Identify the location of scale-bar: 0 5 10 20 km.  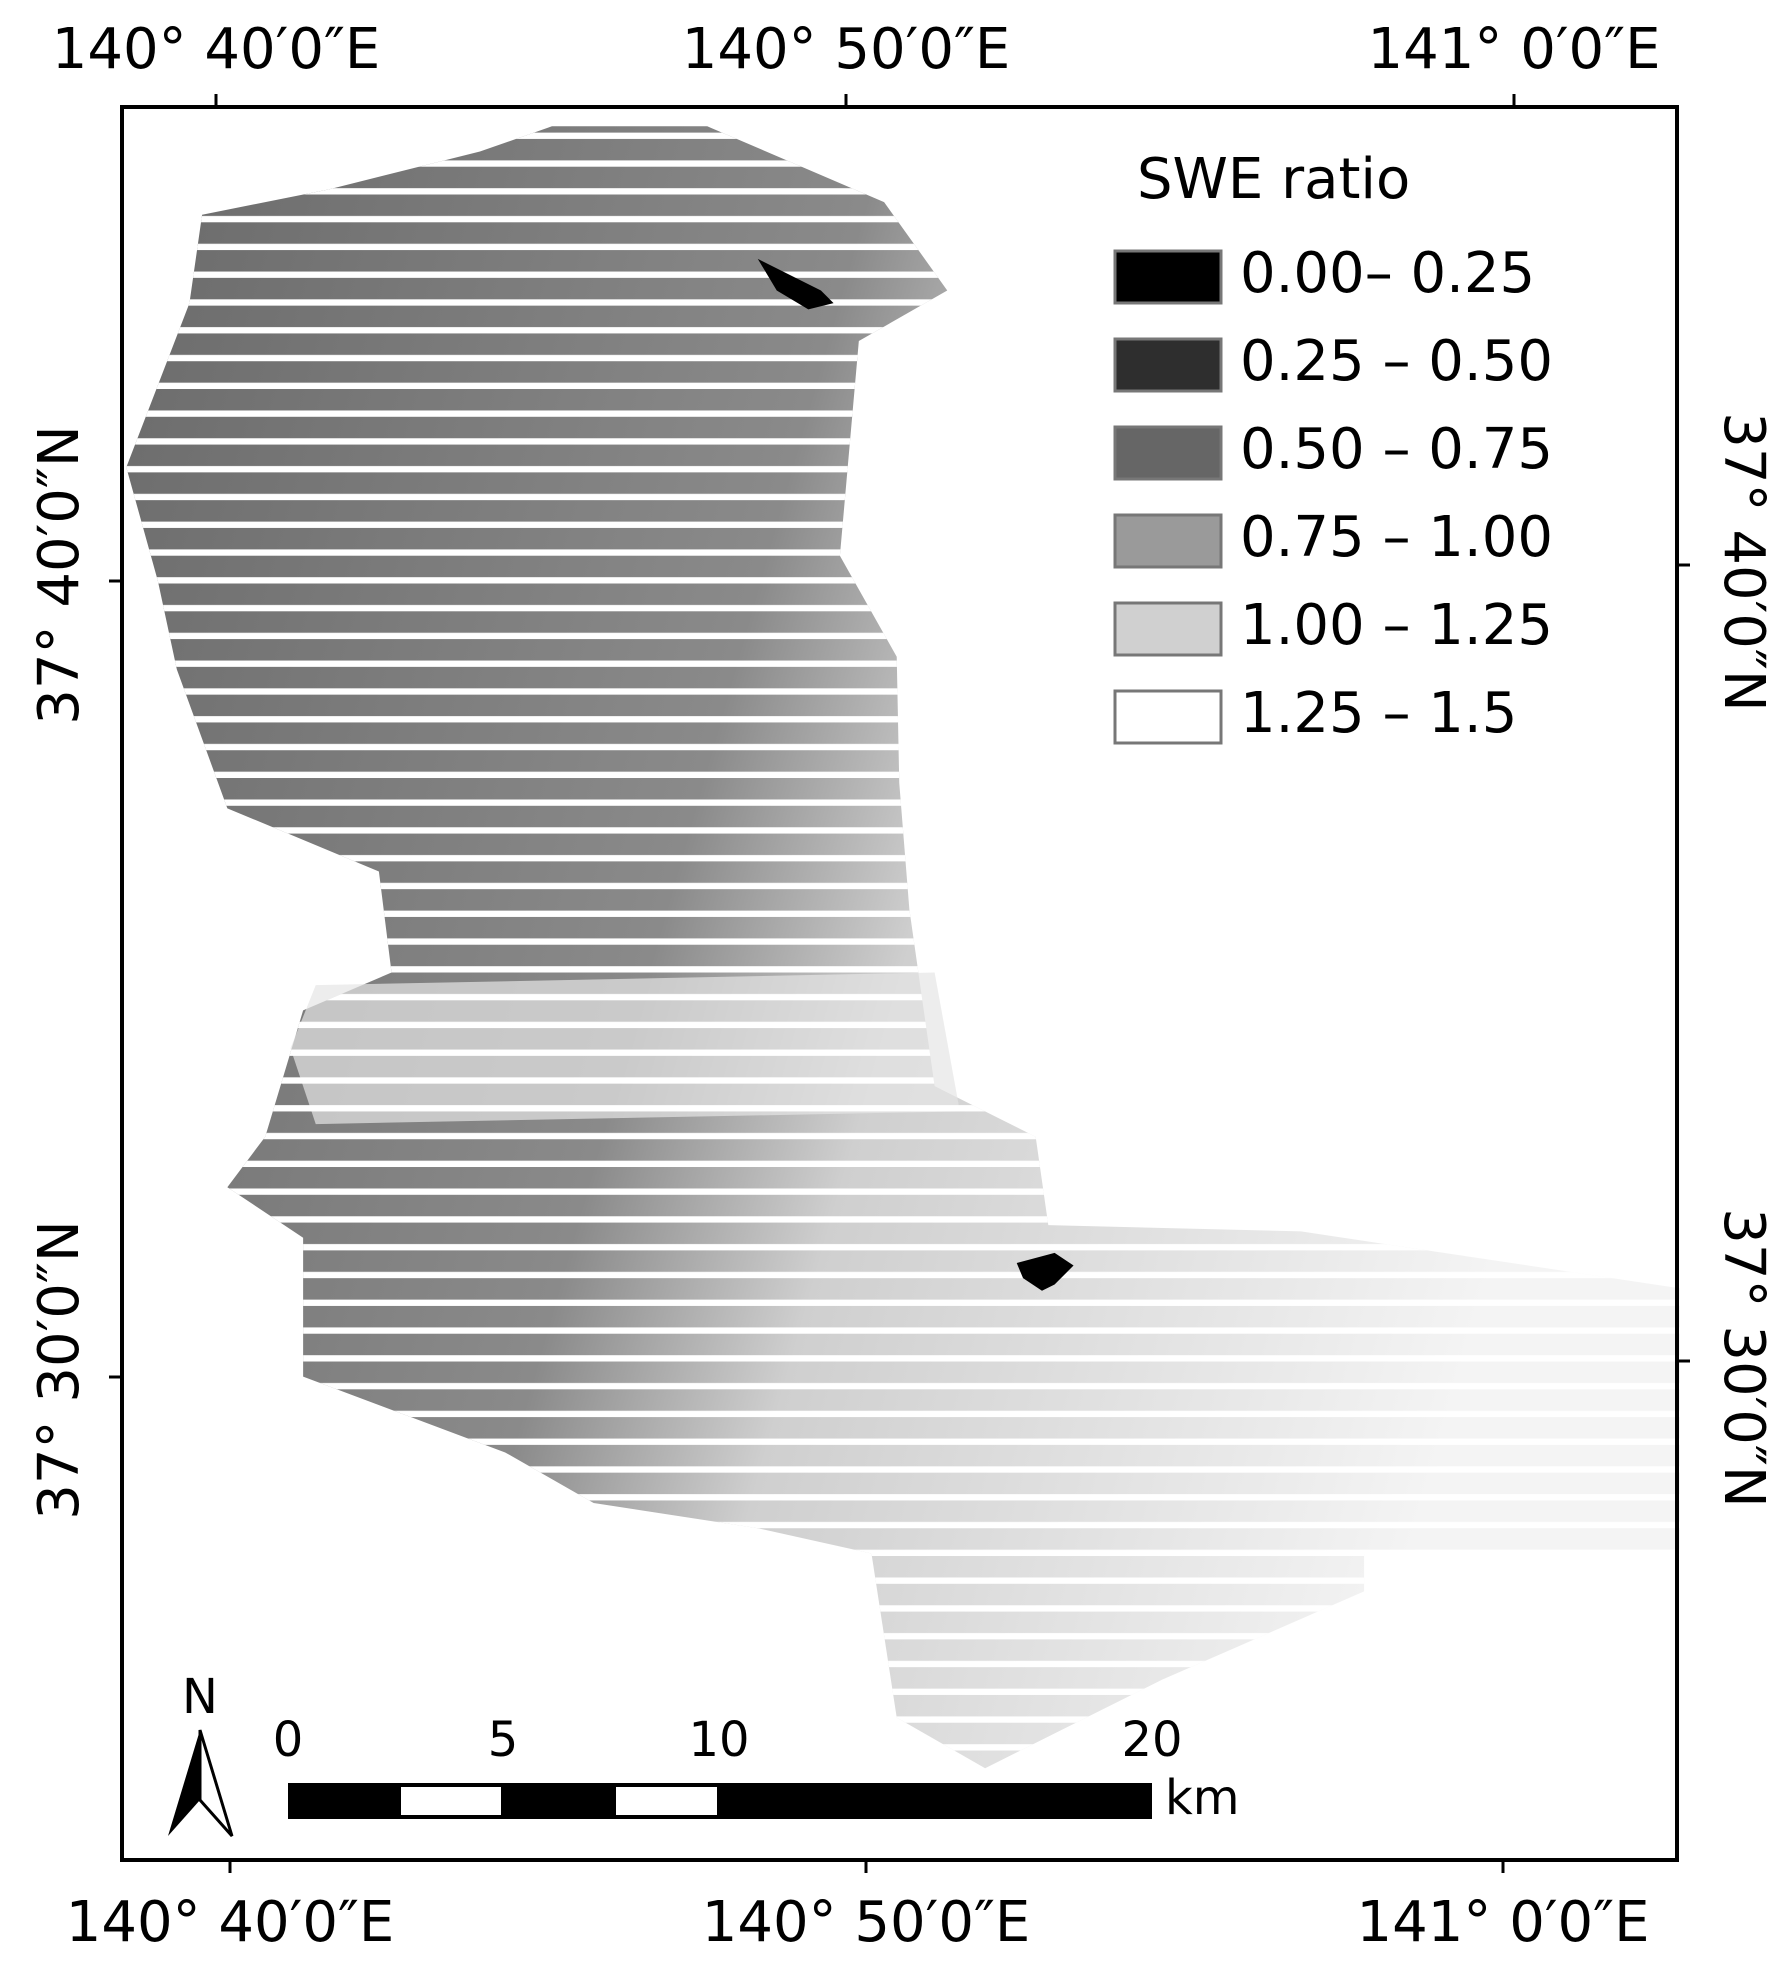
(756, 1769).